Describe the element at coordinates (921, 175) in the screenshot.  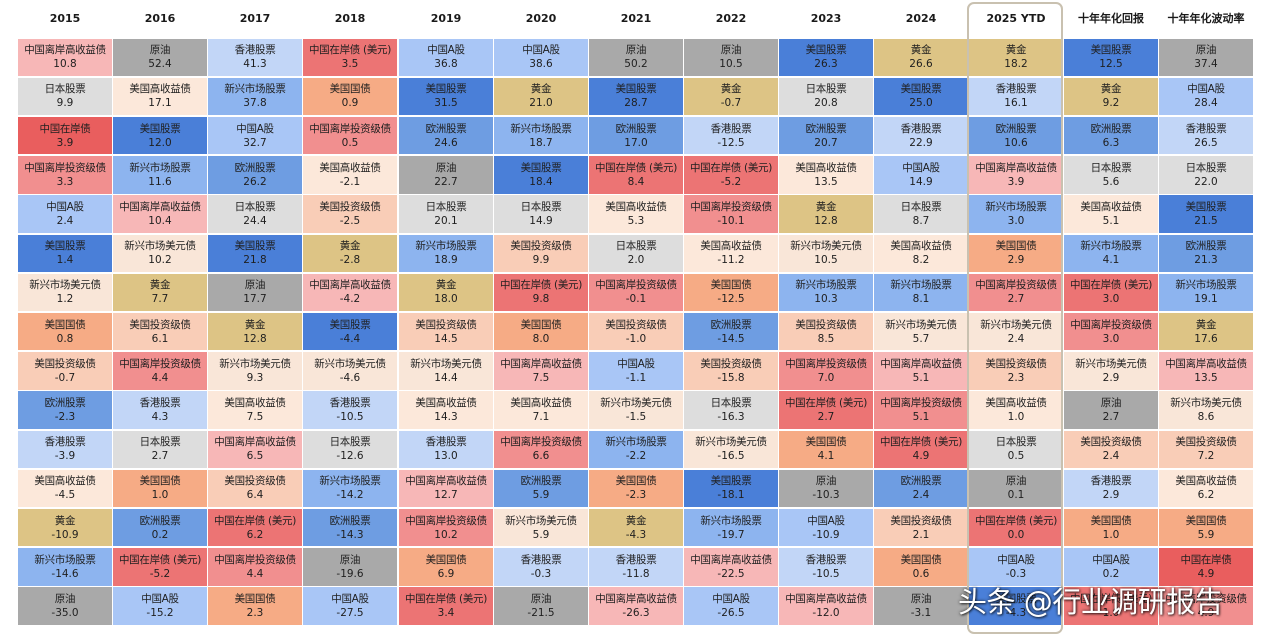
I see `quilt-cell: 中国A股 14.9` at that location.